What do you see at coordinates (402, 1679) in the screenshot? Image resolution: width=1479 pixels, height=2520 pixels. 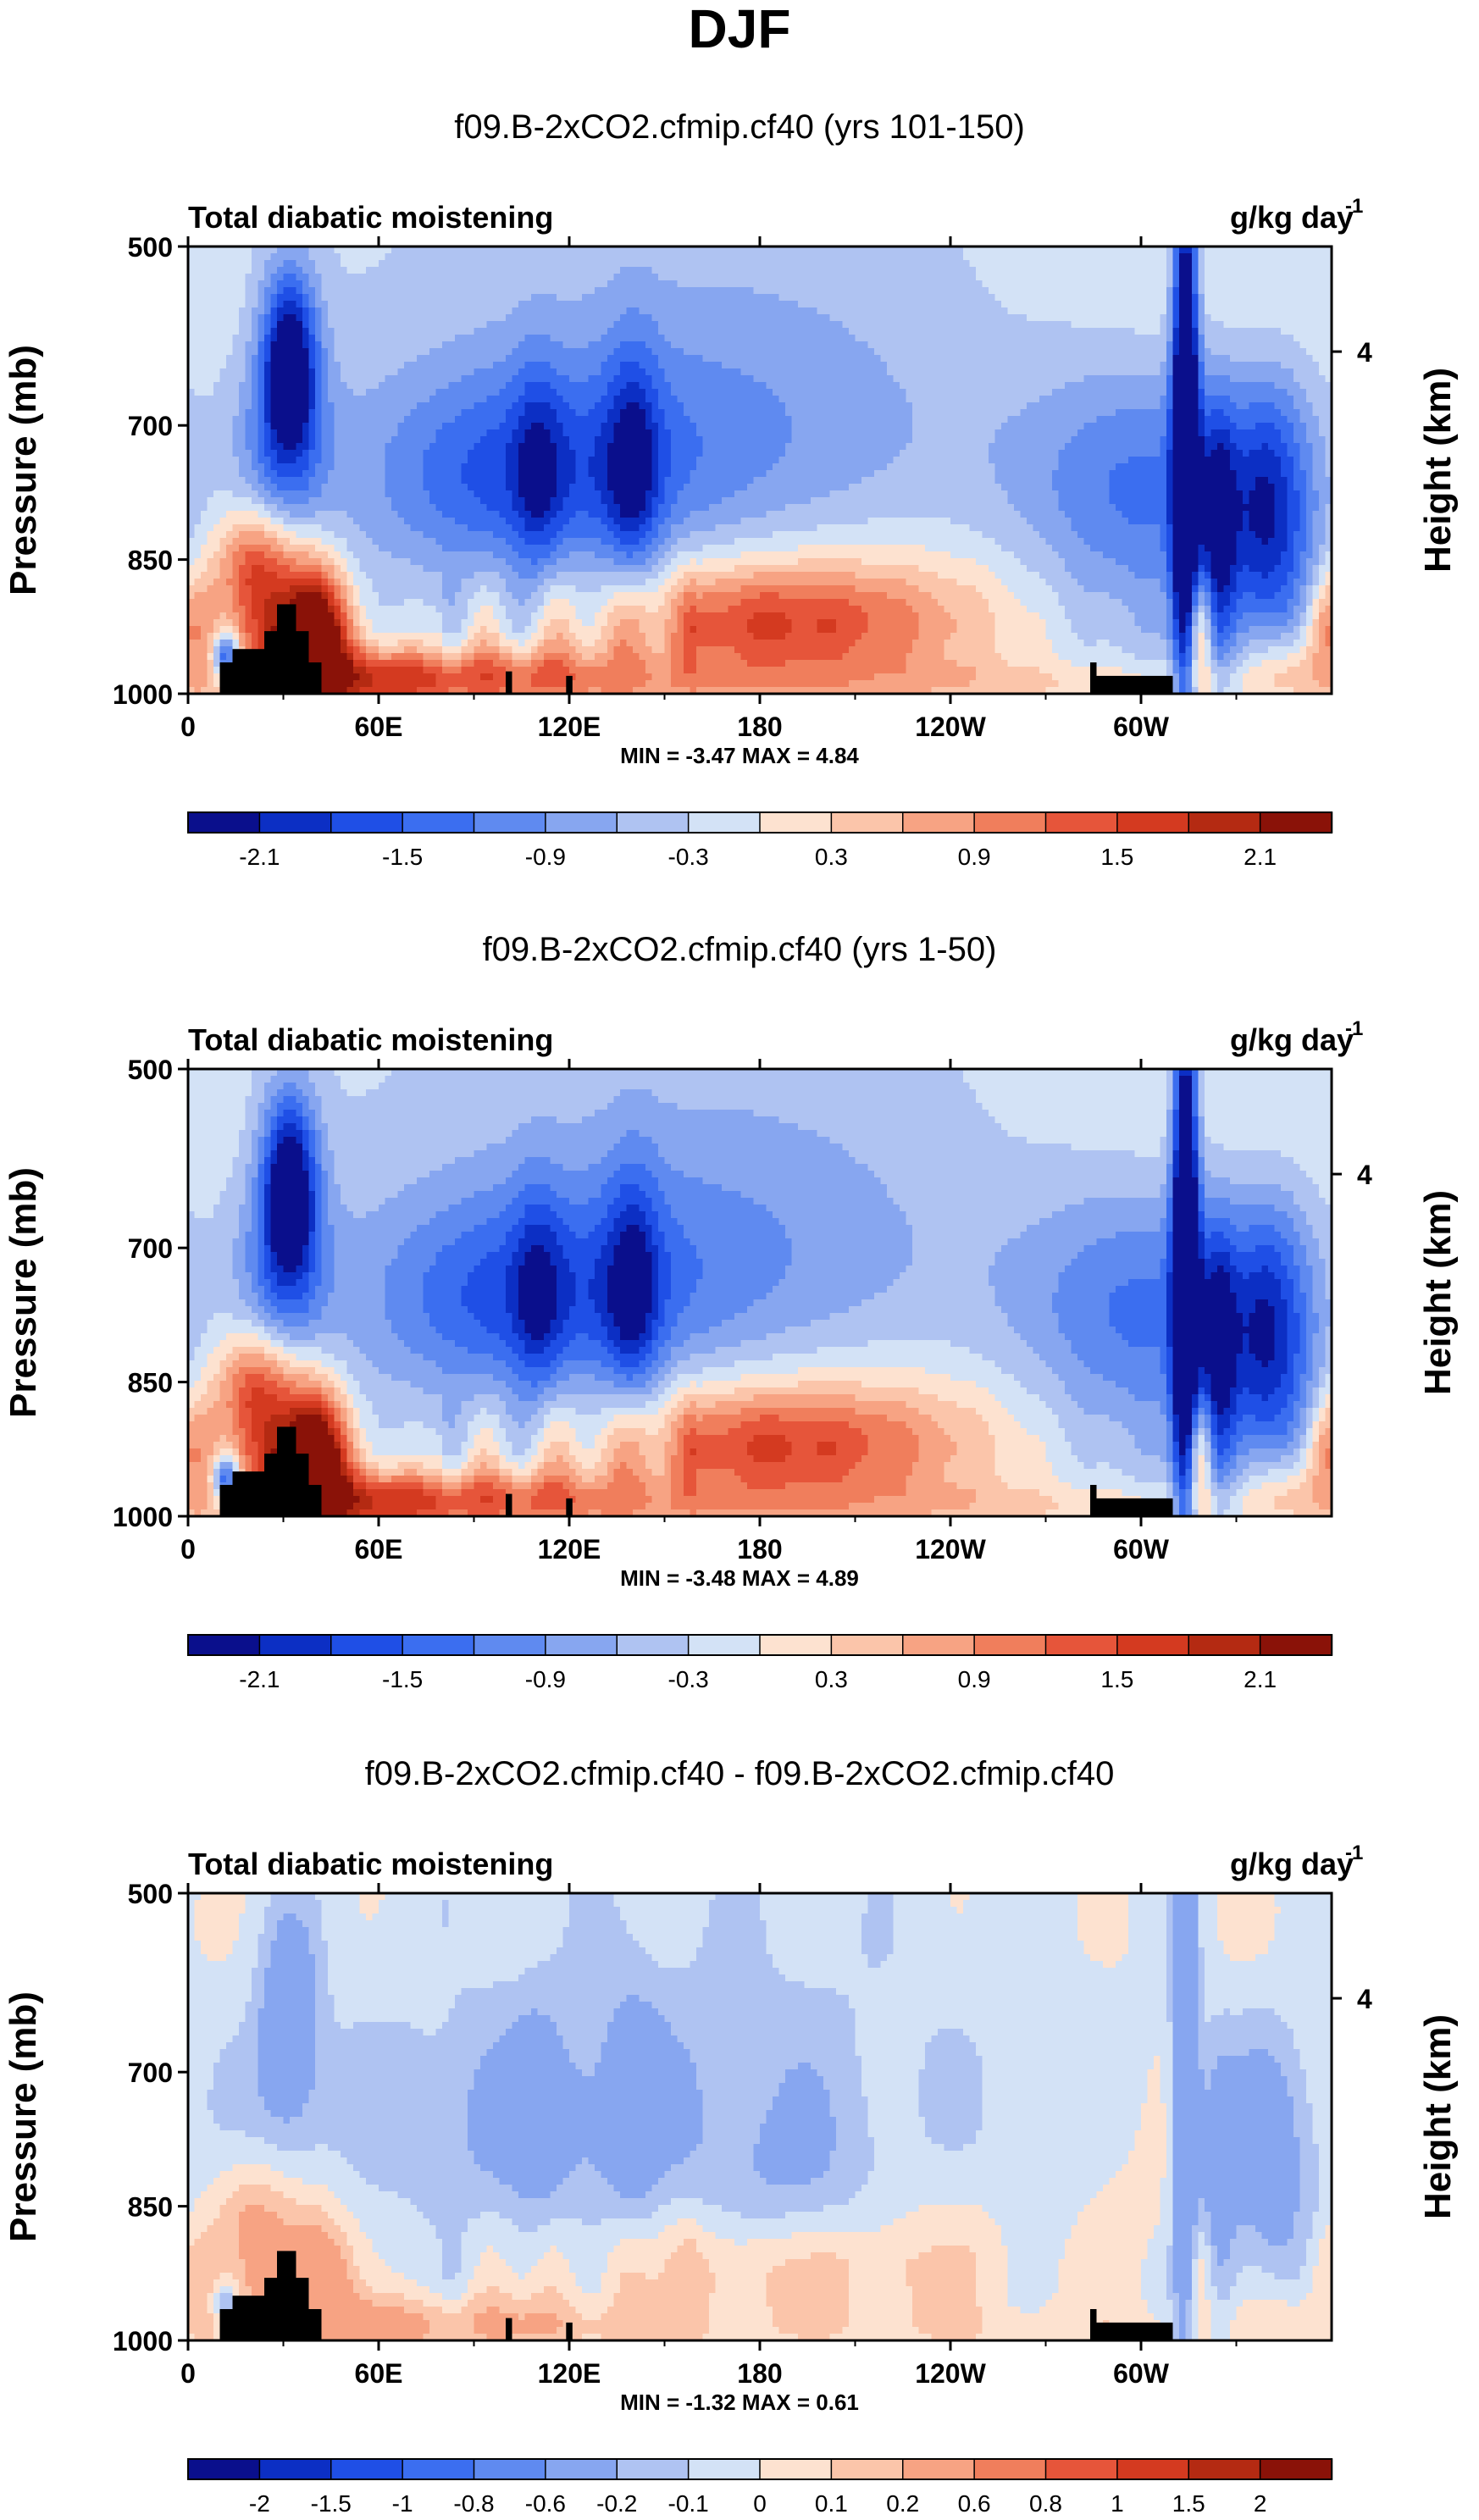 I see `colorbar-label: -1.5` at bounding box center [402, 1679].